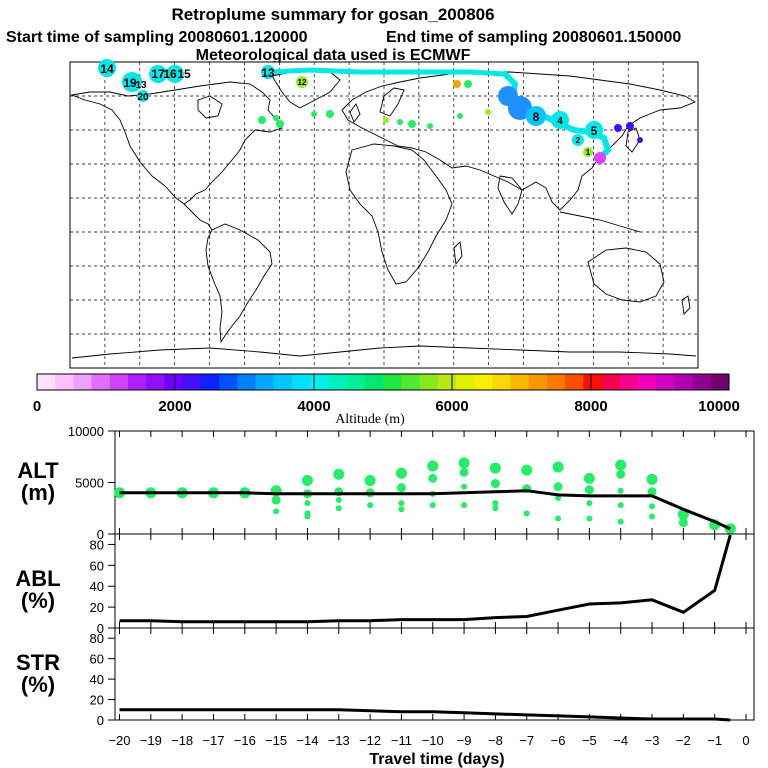 The image size is (768, 768). Describe the element at coordinates (434, 674) in the screenshot. I see `str-panel-frame` at that location.